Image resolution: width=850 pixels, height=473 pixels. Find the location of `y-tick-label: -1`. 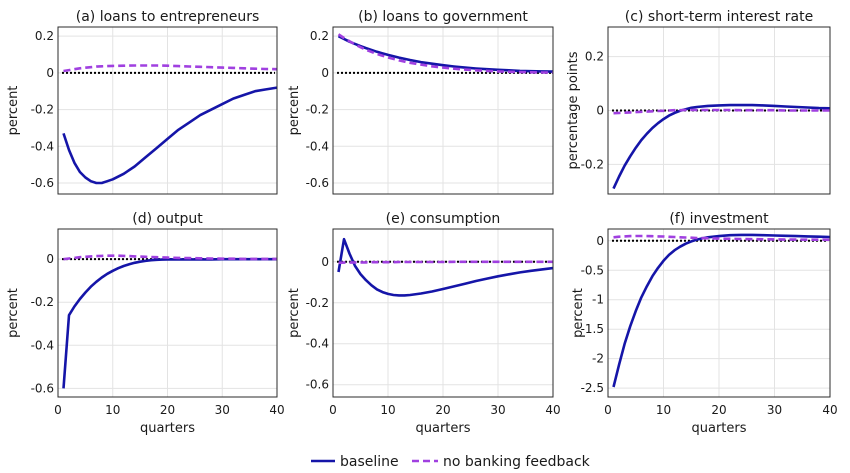

y-tick-label: -1 is located at coordinates (598, 300).